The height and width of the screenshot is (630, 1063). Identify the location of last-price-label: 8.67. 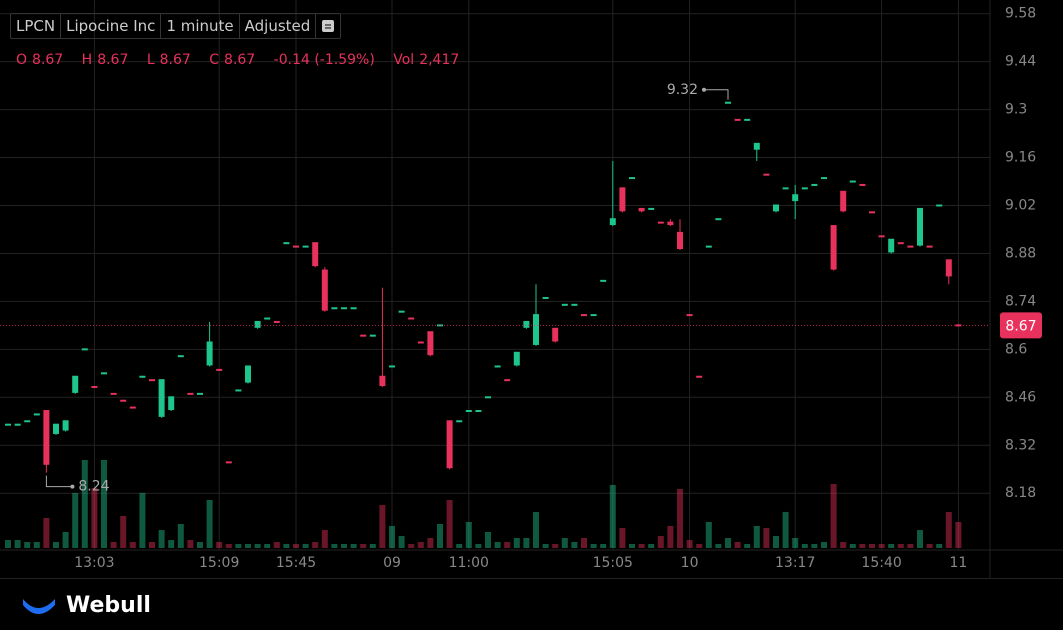
(1020, 326).